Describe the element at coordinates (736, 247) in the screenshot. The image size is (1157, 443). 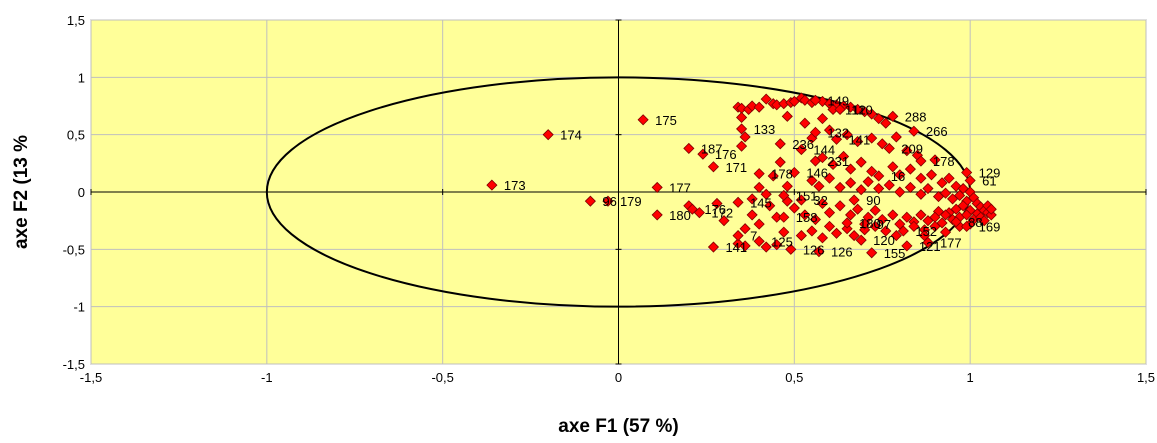
I see `point-label-12: 141` at that location.